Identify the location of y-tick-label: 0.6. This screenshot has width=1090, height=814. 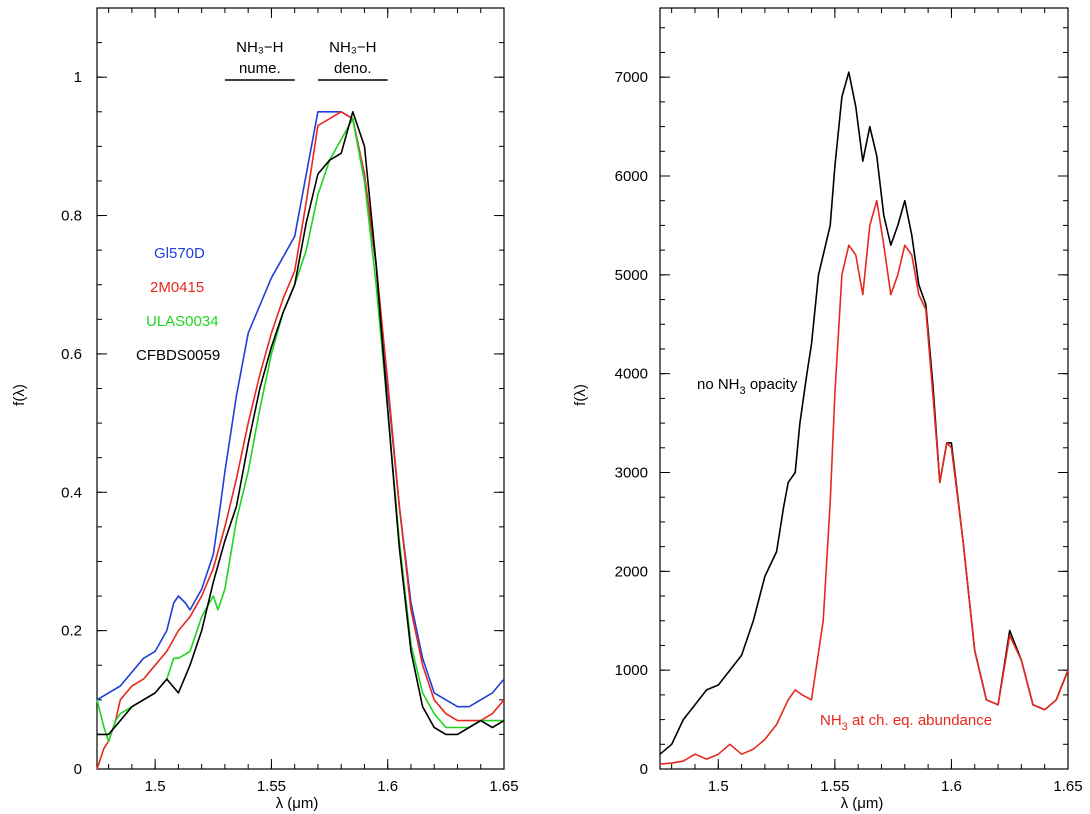
(71, 354).